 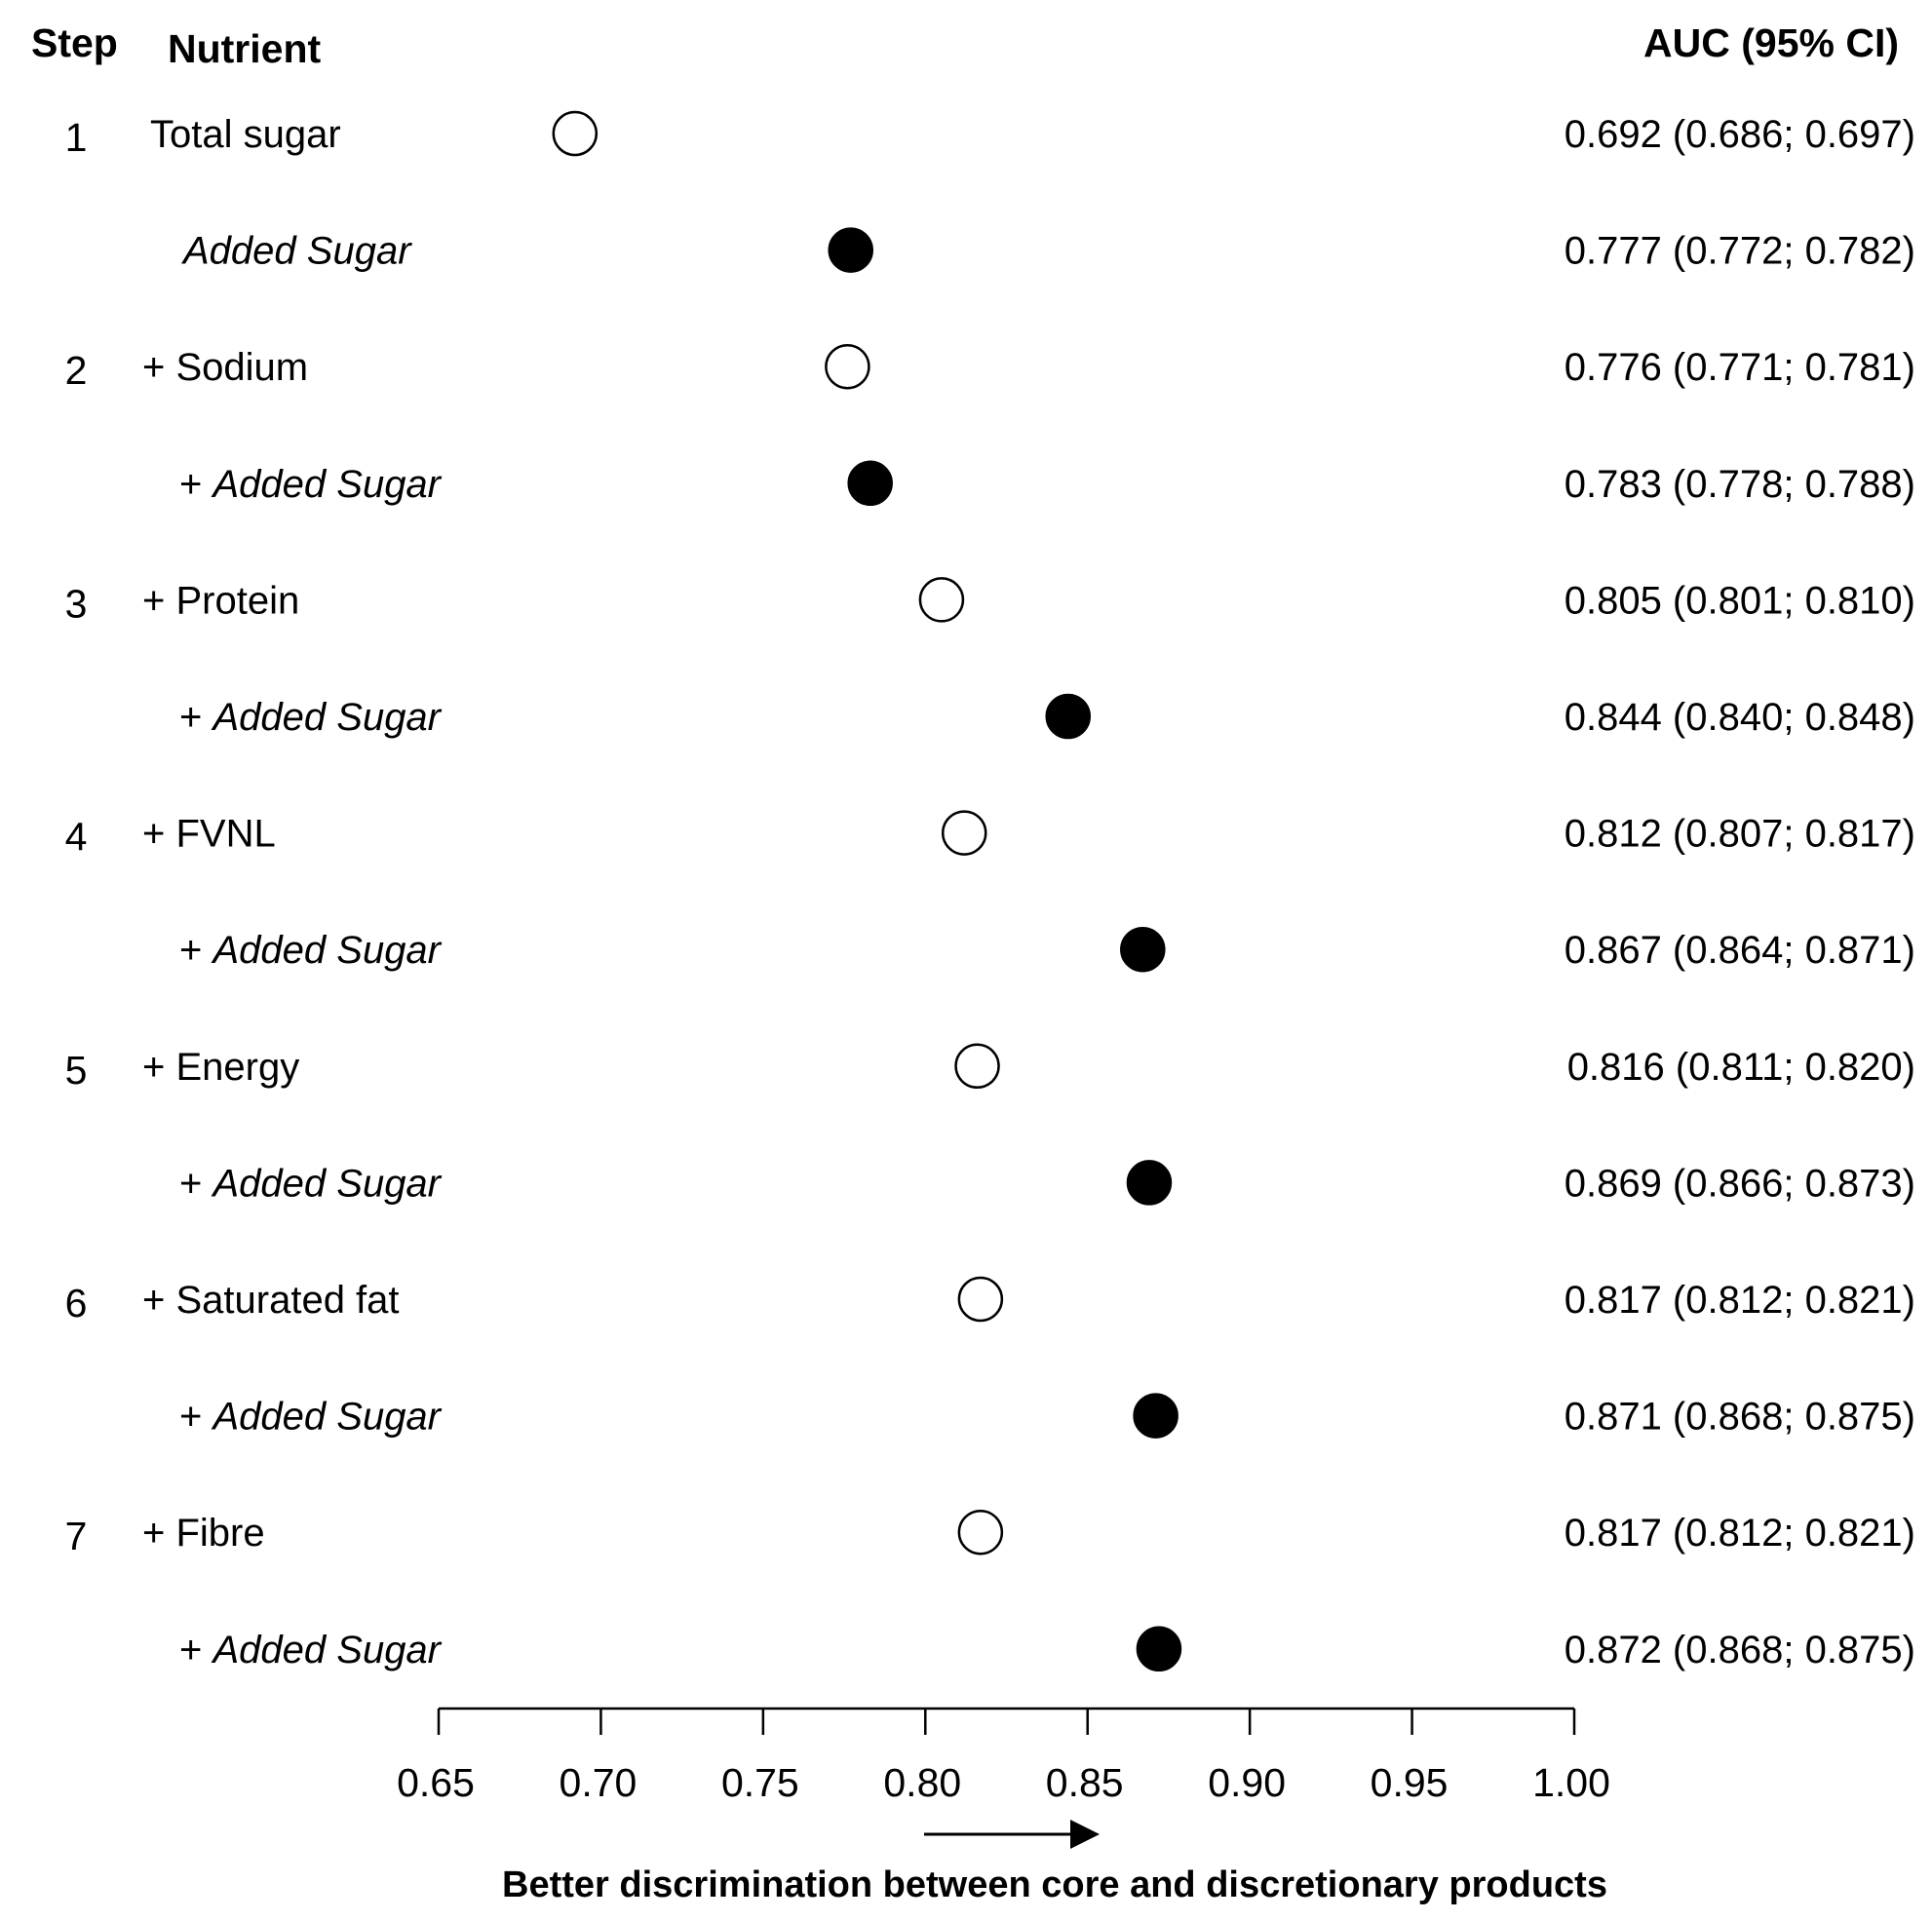 What do you see at coordinates (237, 601) in the screenshot?
I see `nutrient-name: Protein` at bounding box center [237, 601].